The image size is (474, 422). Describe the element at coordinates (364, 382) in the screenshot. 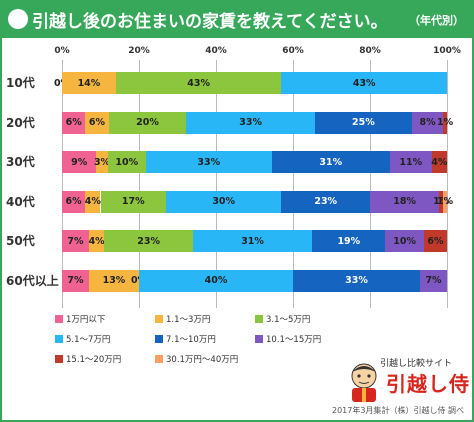

I see `samurai-mascot-icon` at that location.